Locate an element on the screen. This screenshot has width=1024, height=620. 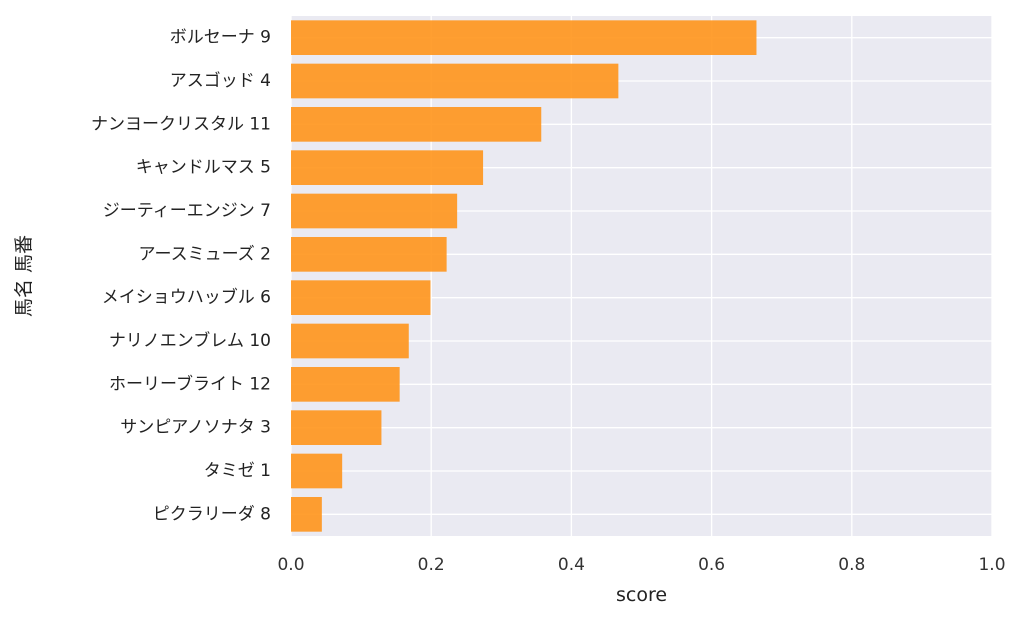
category-label-2: ナンヨークリスタル 11 is located at coordinates (181, 124).